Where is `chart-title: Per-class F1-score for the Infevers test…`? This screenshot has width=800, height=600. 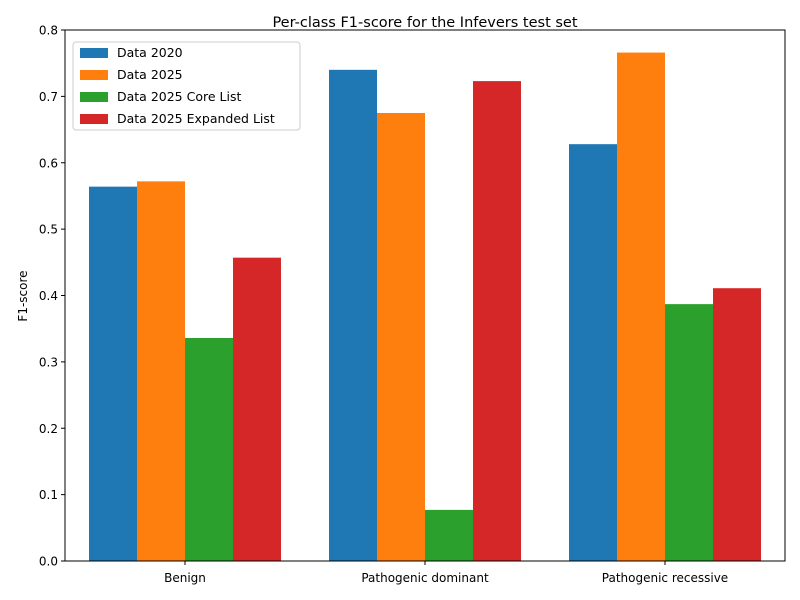 chart-title: Per-class F1-score for the Infevers test… is located at coordinates (424, 23).